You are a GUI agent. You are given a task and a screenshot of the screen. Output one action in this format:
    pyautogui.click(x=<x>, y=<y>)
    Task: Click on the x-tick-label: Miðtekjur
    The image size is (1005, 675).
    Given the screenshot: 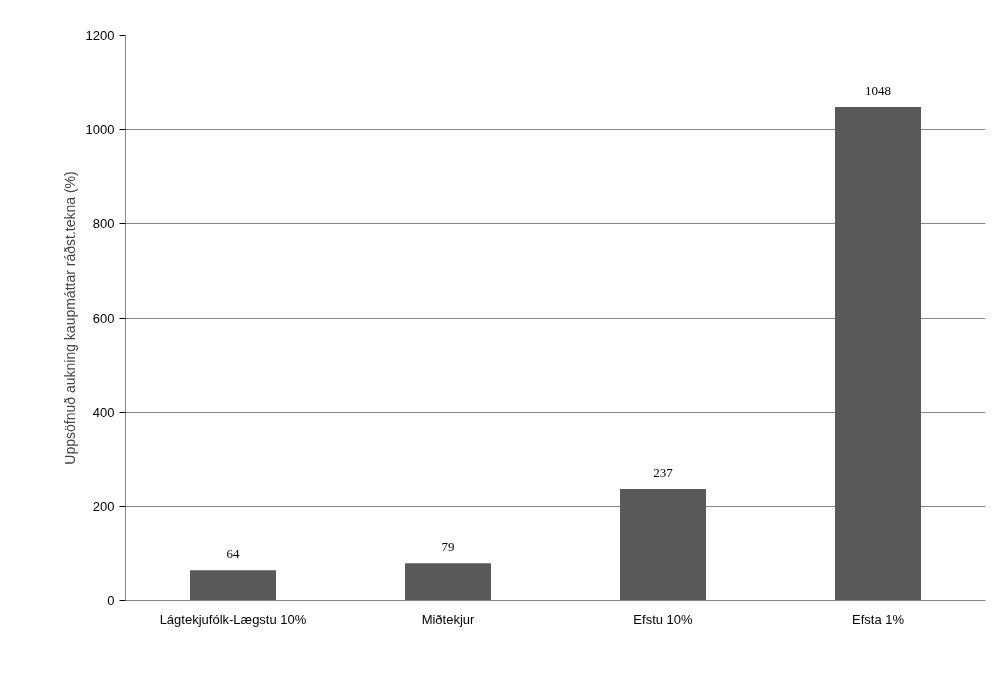 What is the action you would take?
    pyautogui.click(x=448, y=619)
    